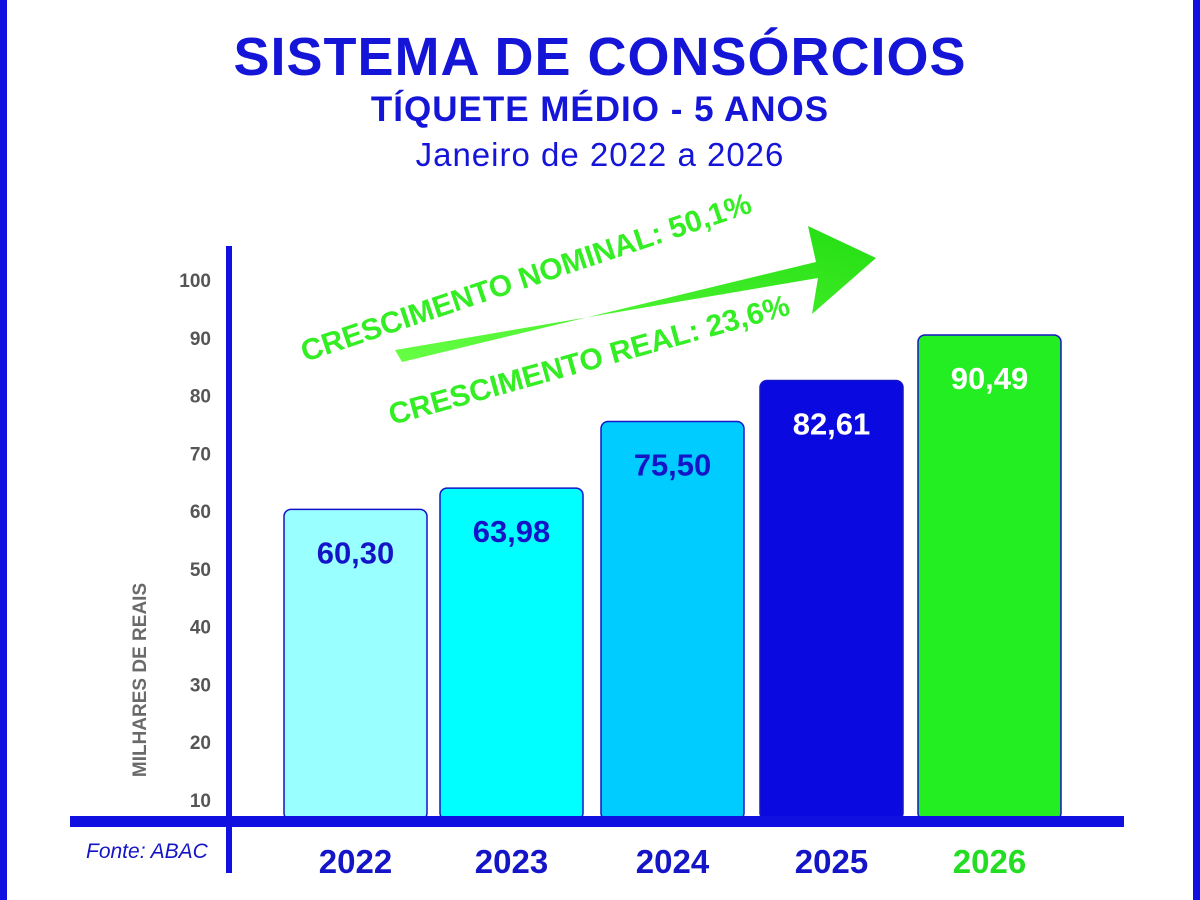  What do you see at coordinates (200, 454) in the screenshot?
I see `y-tick-label-70: 70` at bounding box center [200, 454].